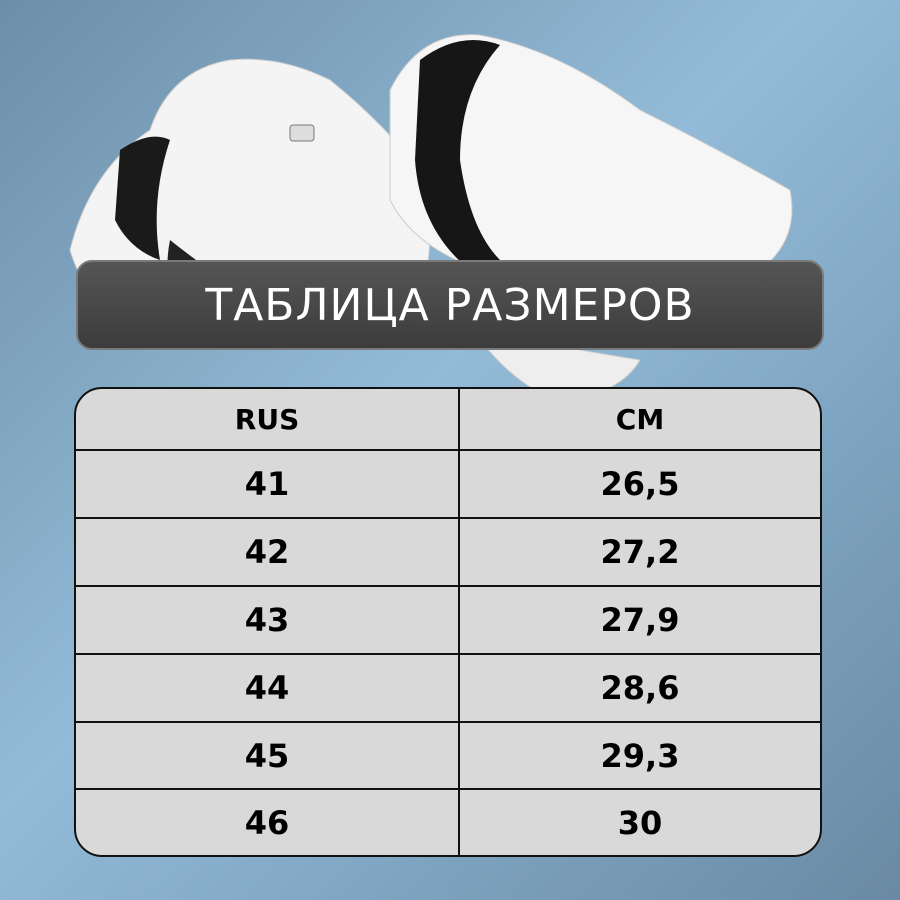 Image resolution: width=900 pixels, height=900 pixels. Describe the element at coordinates (268, 420) in the screenshot. I see `column-header-rus: RUS` at that location.